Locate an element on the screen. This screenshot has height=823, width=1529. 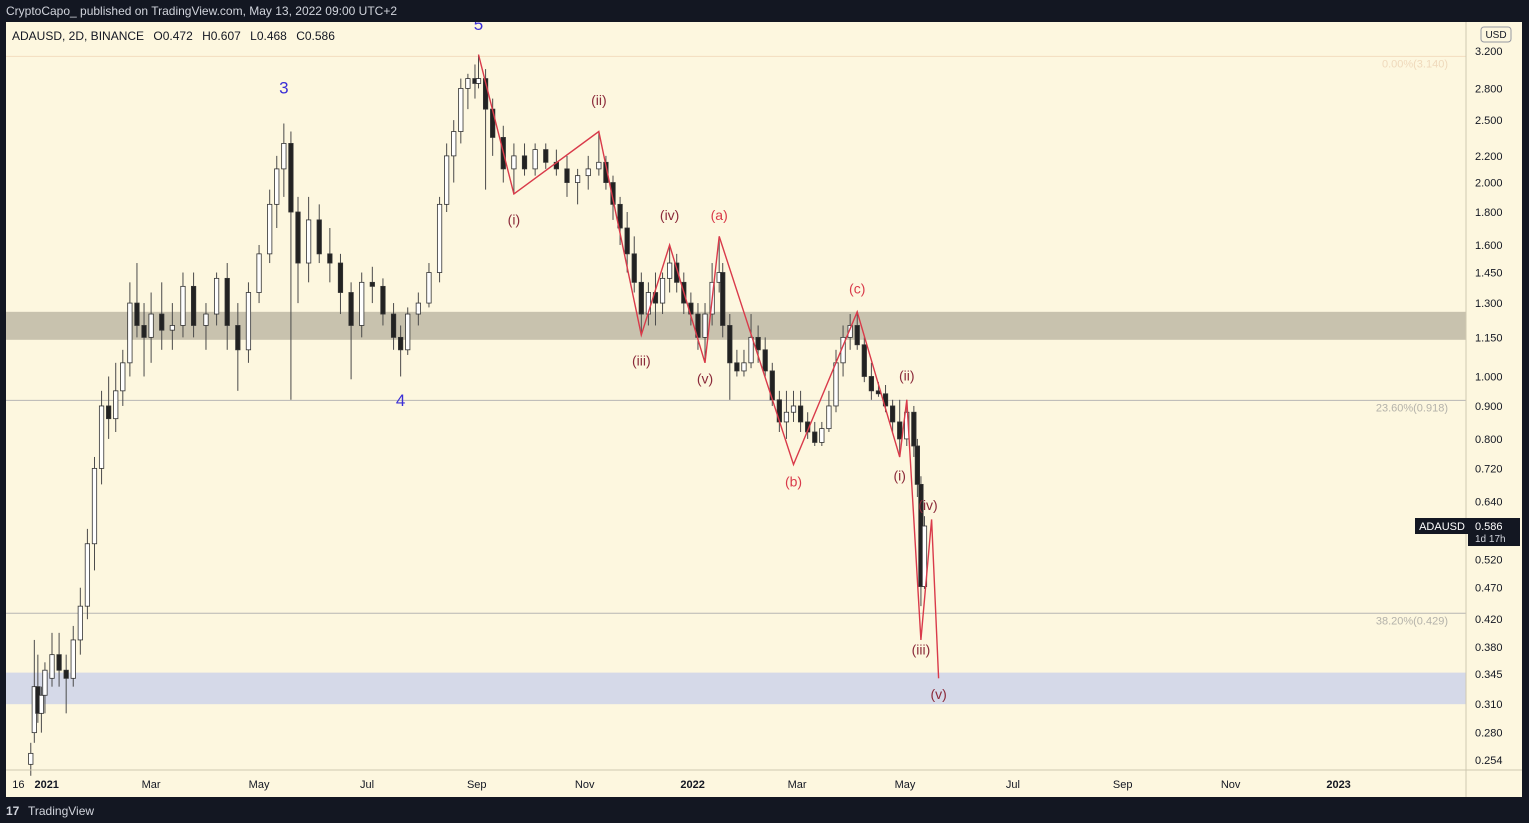
price-tick-label: 2.500 is located at coordinates (1489, 121).